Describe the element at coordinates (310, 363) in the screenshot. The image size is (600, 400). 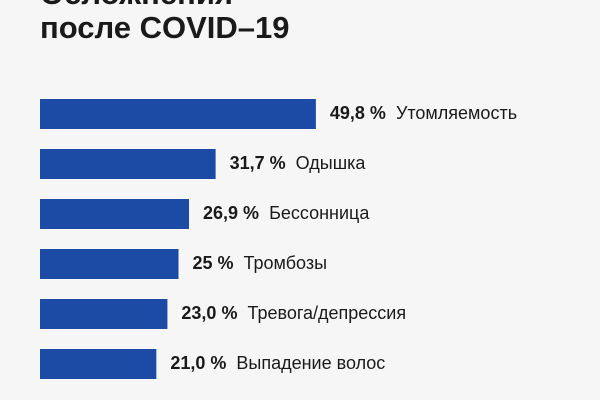
I see `category-label: Выпадение волос` at that location.